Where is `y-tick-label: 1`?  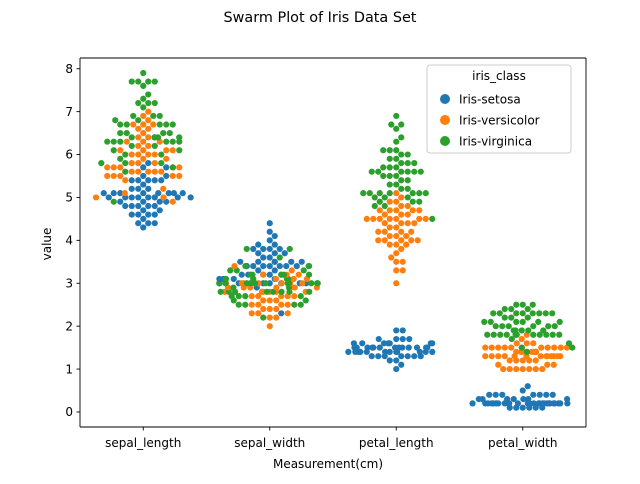
y-tick-label: 1 is located at coordinates (69, 369).